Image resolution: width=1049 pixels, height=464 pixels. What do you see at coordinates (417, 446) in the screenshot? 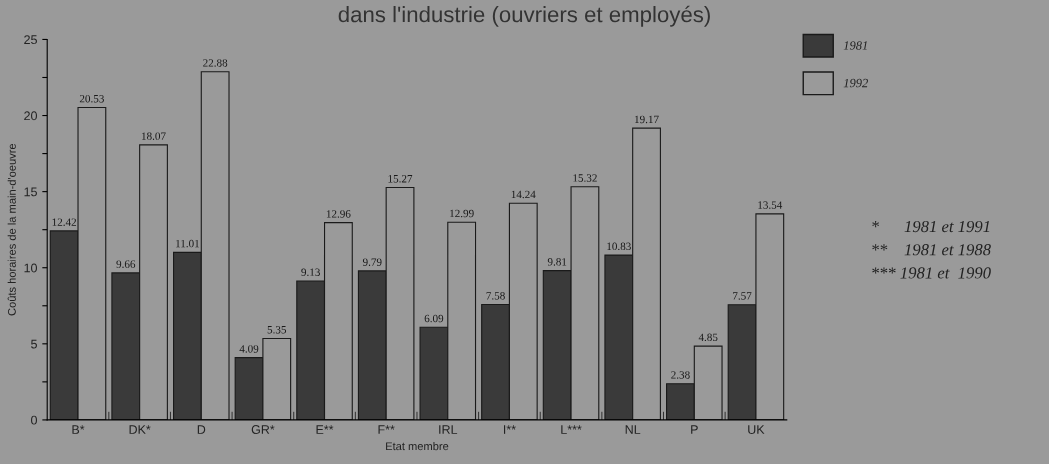
I see `x-axis-title: Etat membre` at bounding box center [417, 446].